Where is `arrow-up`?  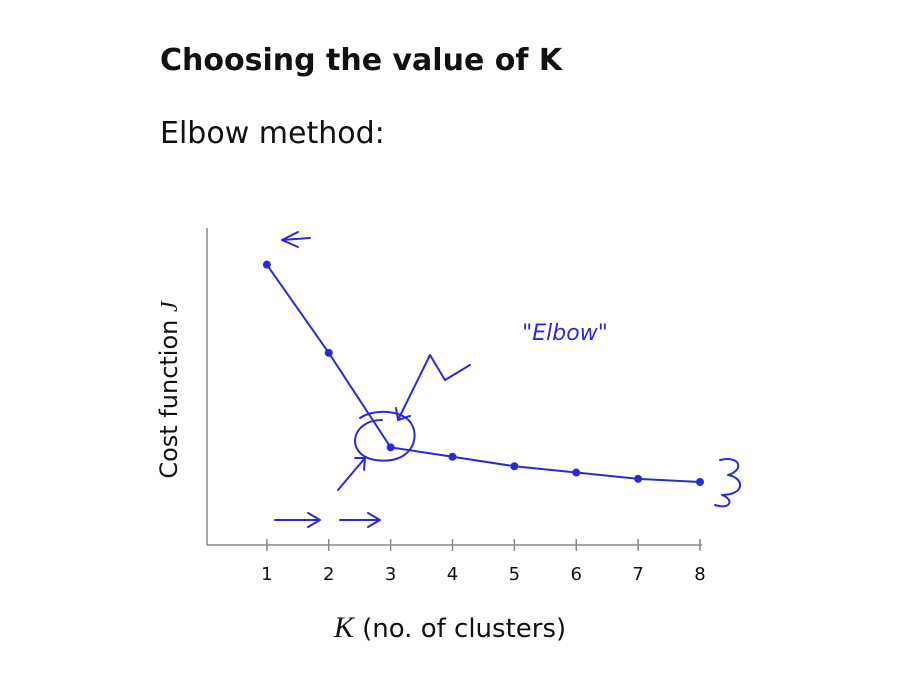 arrow-up is located at coordinates (351, 474).